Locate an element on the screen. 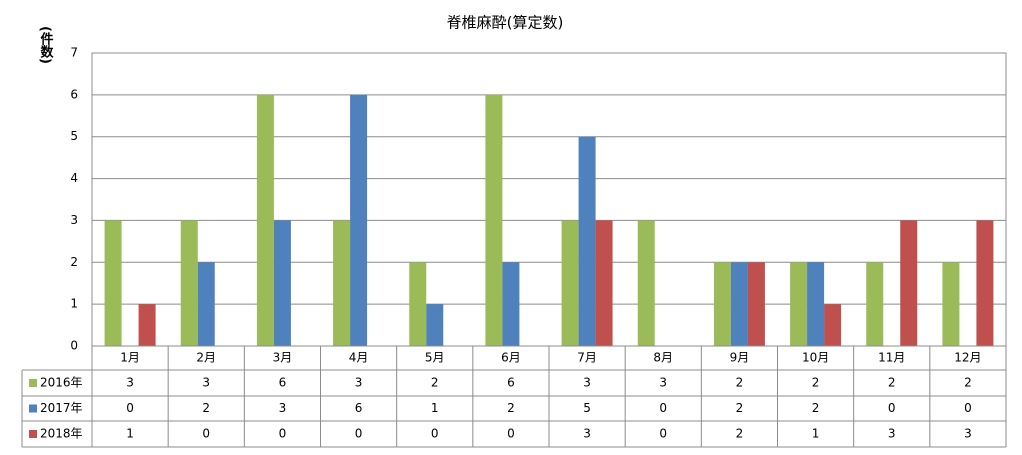 This screenshot has width=1022, height=455. y-tick-label: 1 is located at coordinates (74, 304).